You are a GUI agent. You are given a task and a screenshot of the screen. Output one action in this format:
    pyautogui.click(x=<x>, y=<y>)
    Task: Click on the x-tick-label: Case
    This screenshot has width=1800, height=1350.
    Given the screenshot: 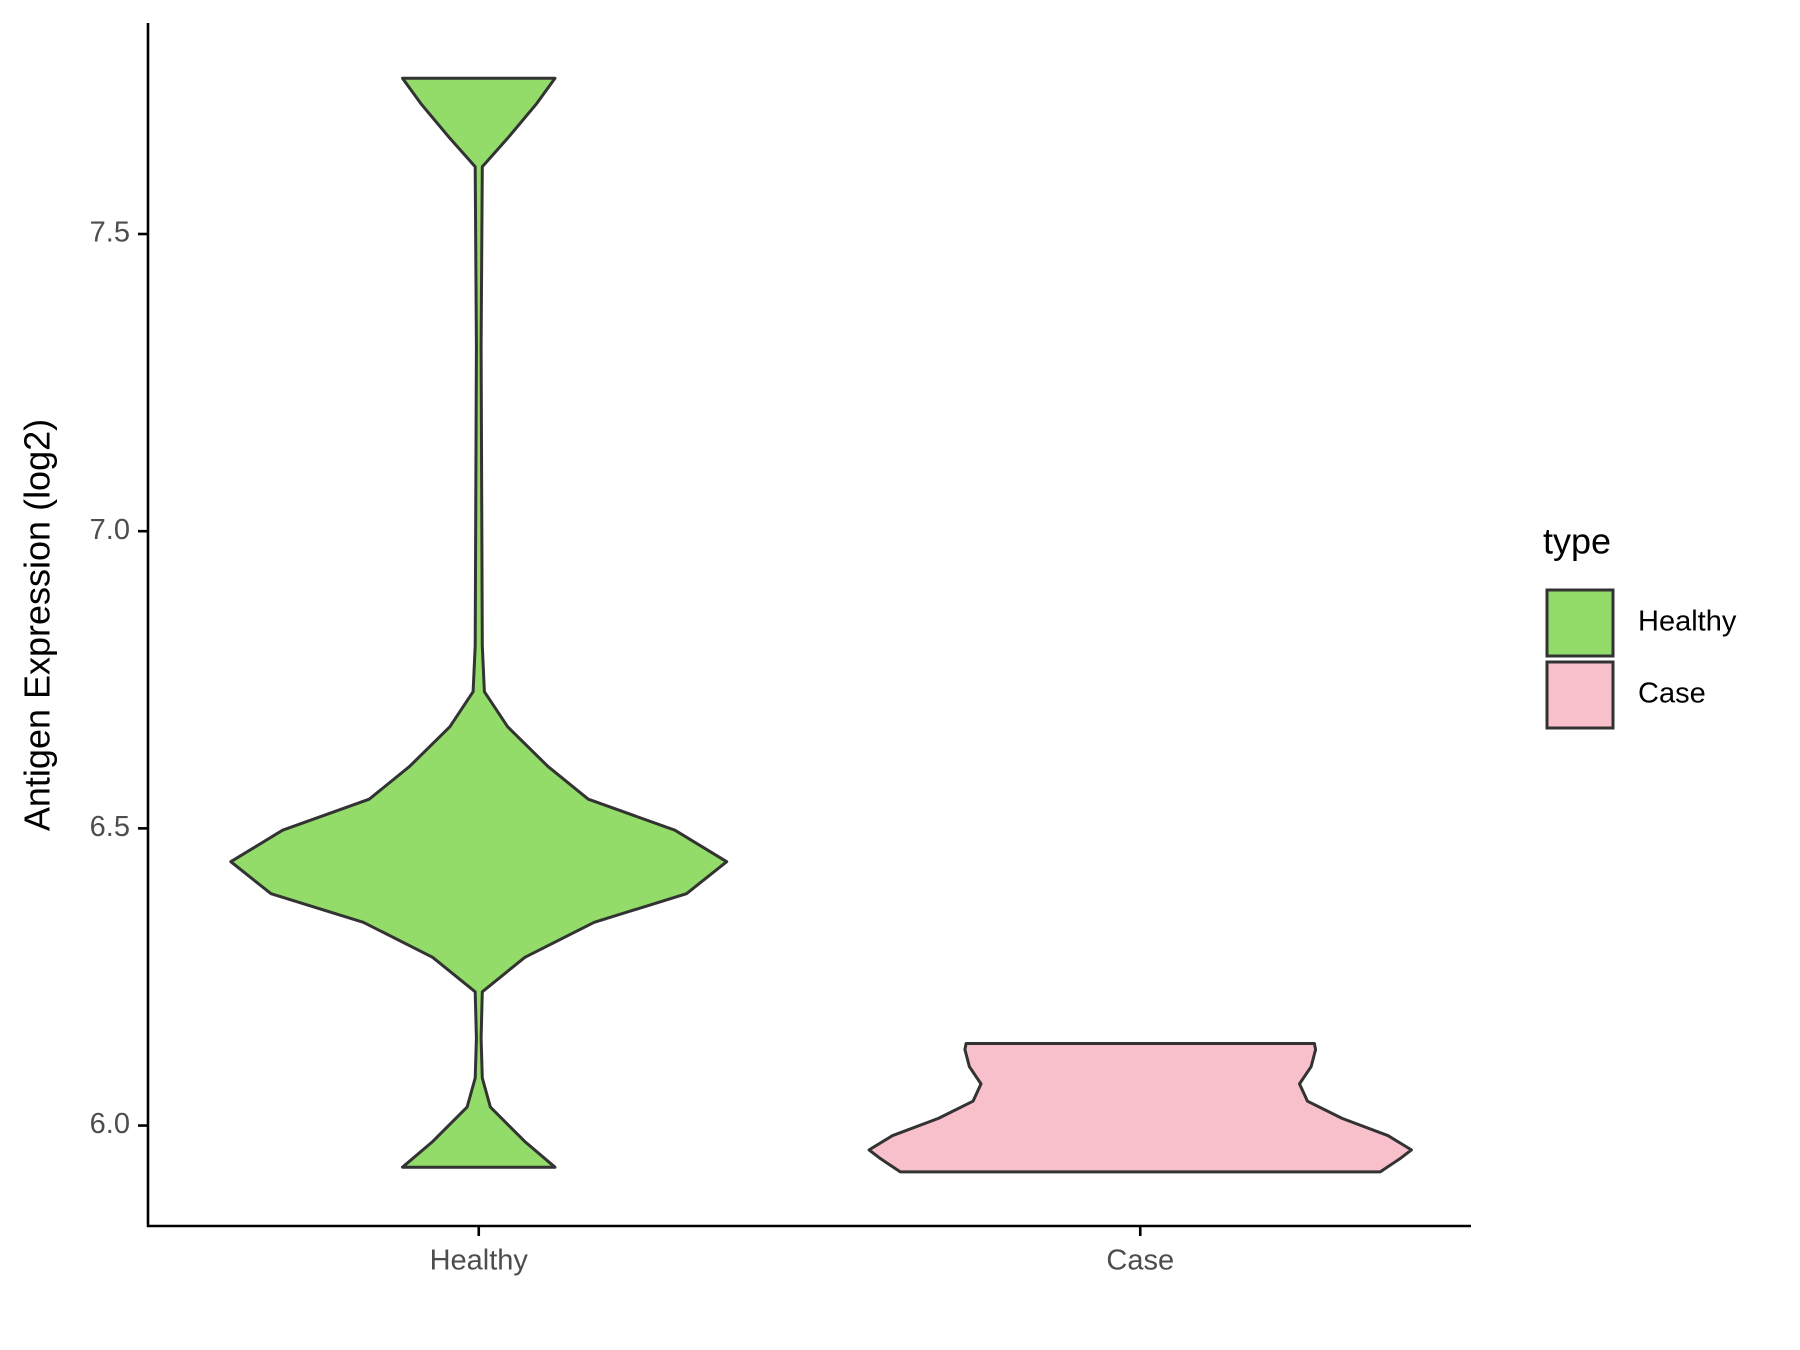 What is the action you would take?
    pyautogui.click(x=1140, y=1261)
    